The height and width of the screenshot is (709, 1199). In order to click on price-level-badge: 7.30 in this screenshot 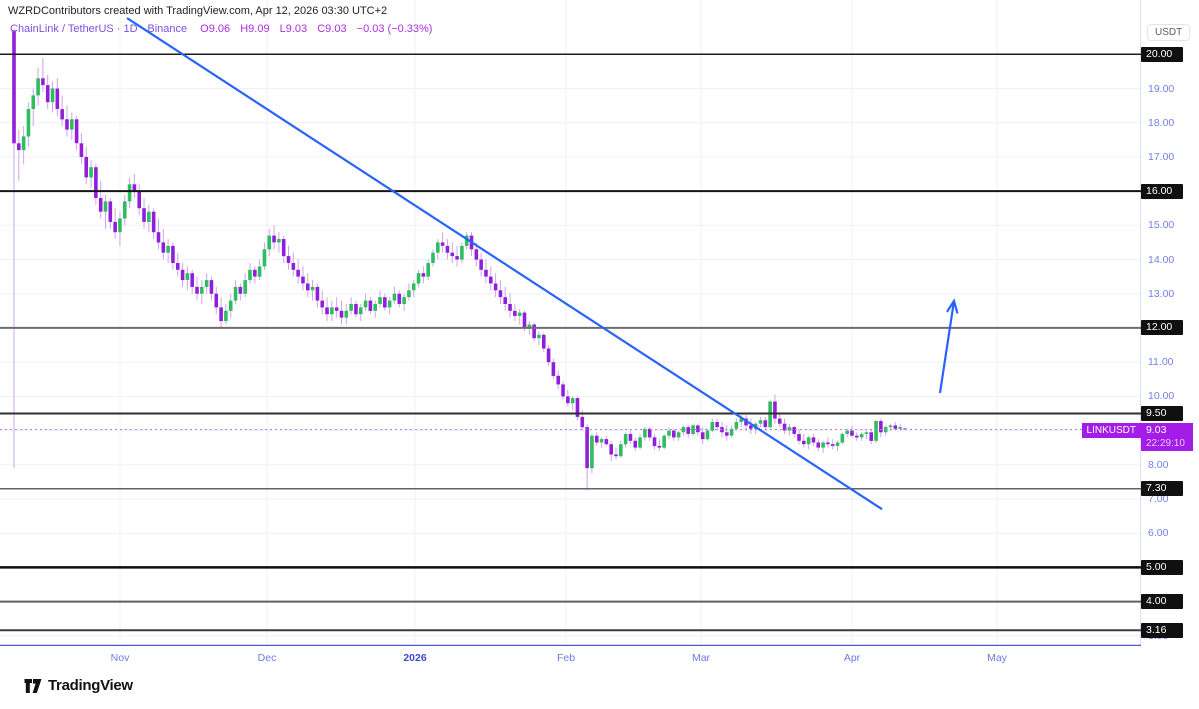, I will do `click(1162, 488)`.